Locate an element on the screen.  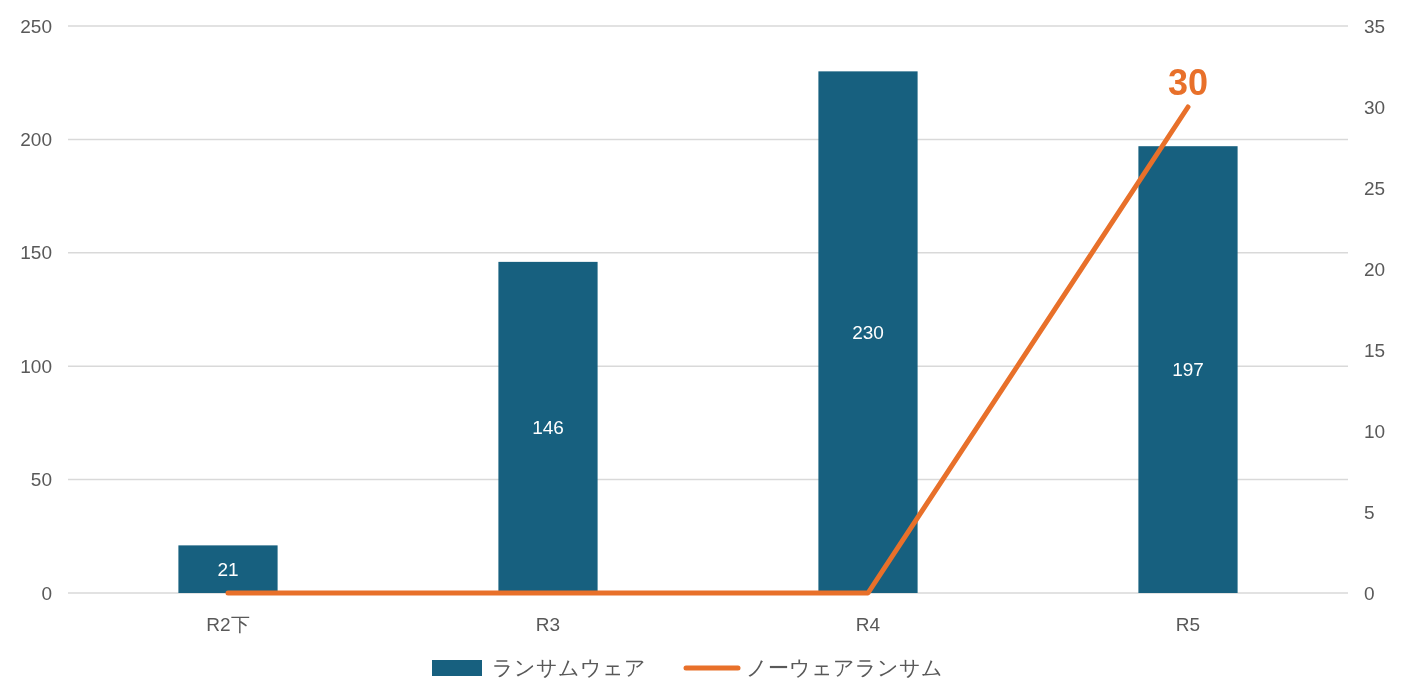
y2-tick-label: 35 is located at coordinates (1375, 26).